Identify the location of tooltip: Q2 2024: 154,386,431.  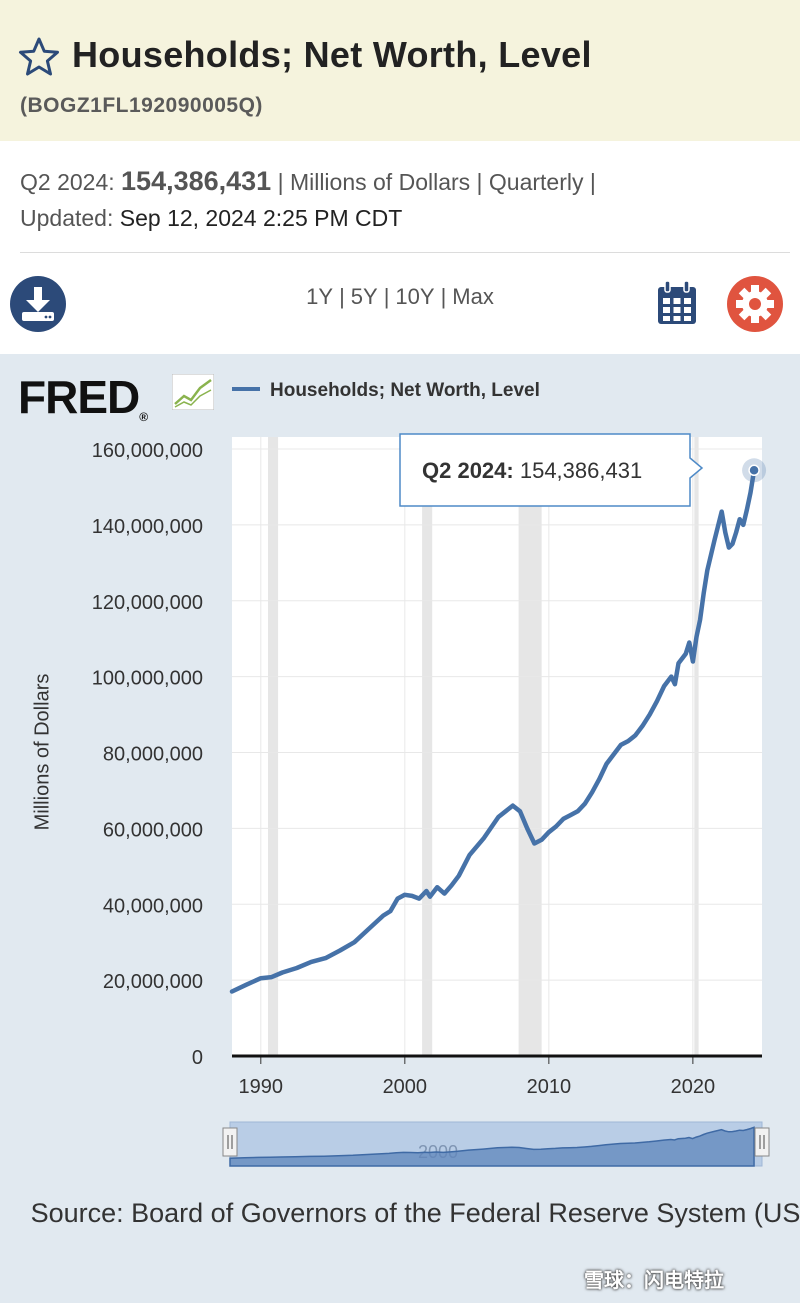
(551, 470).